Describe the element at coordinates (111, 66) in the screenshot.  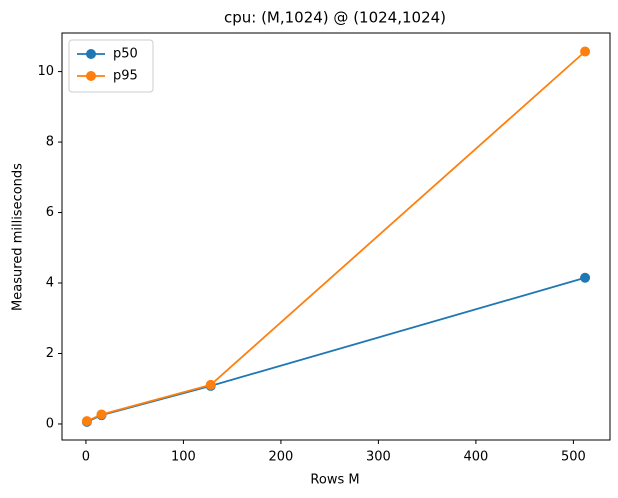
I see `legend-box` at that location.